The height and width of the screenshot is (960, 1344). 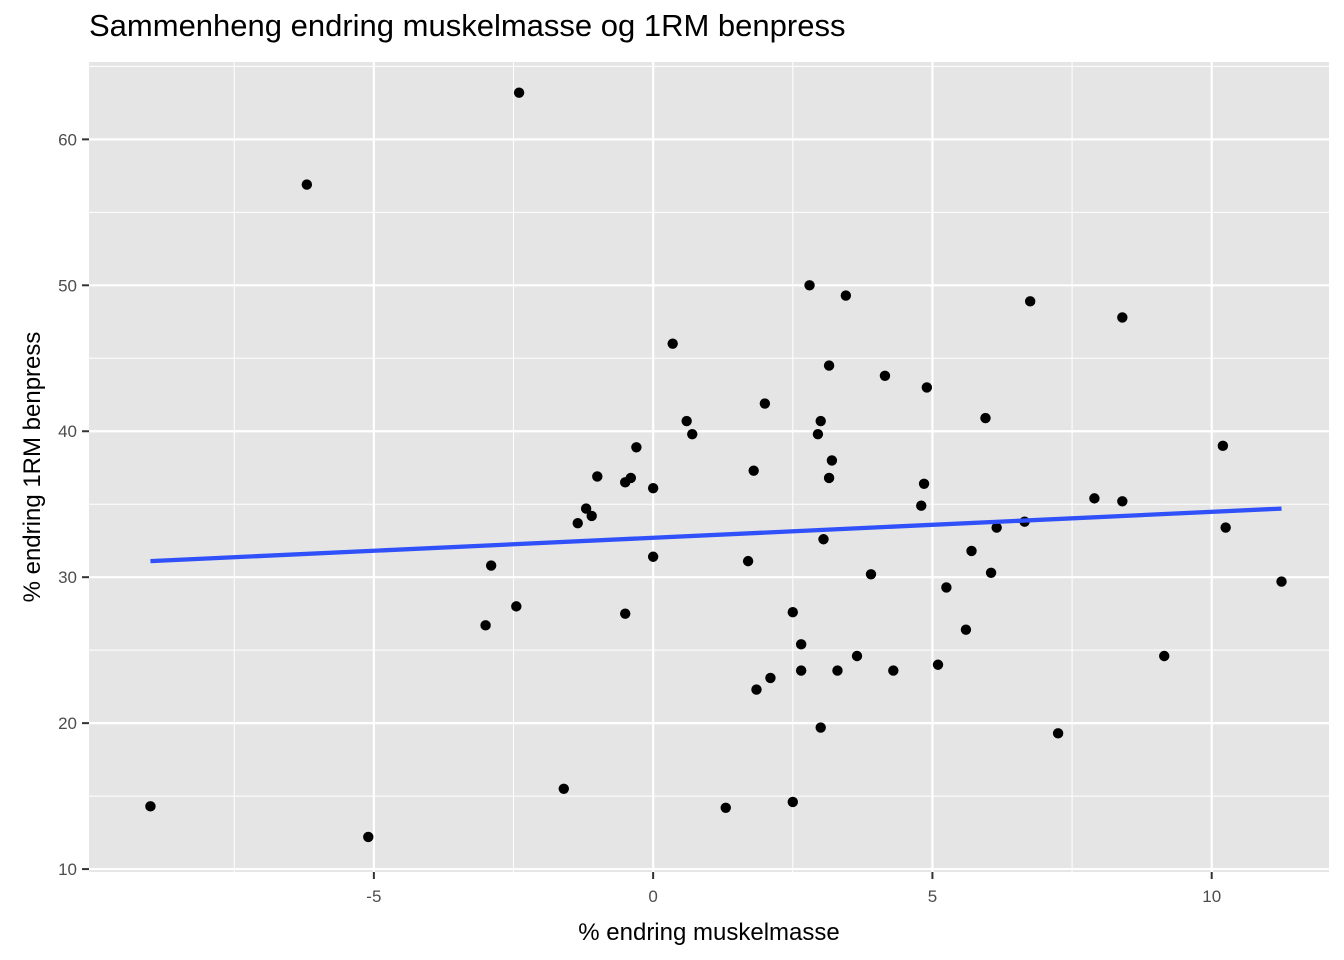 I want to click on y-tick-label: 10, so click(x=67, y=869).